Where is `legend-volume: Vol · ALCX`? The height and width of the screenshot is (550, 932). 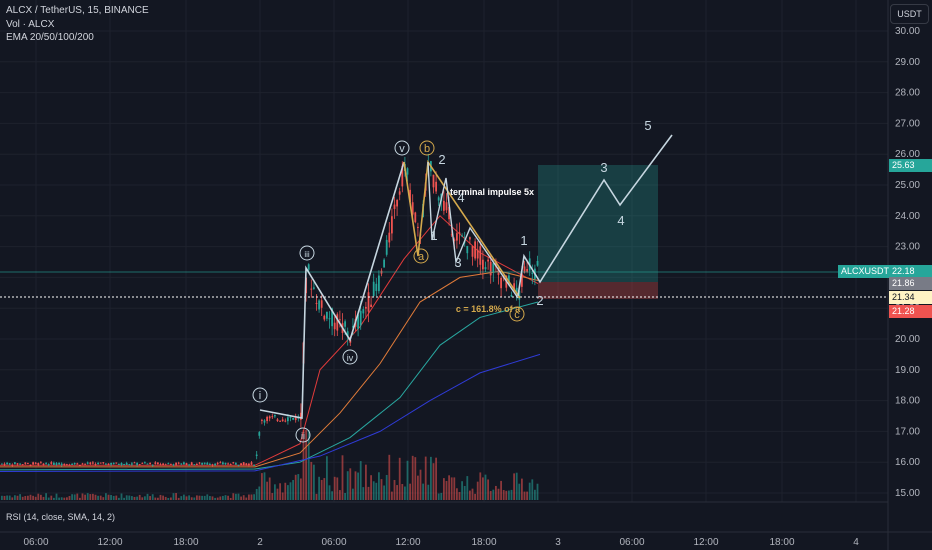
legend-volume: Vol · ALCX is located at coordinates (30, 24).